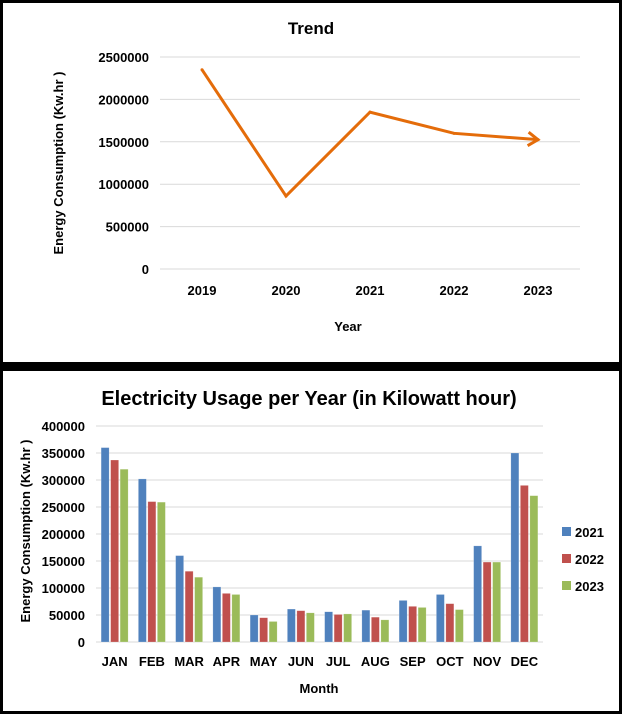 Image resolution: width=622 pixels, height=714 pixels. Describe the element at coordinates (515, 547) in the screenshot. I see `bar-2021-DEC` at that location.